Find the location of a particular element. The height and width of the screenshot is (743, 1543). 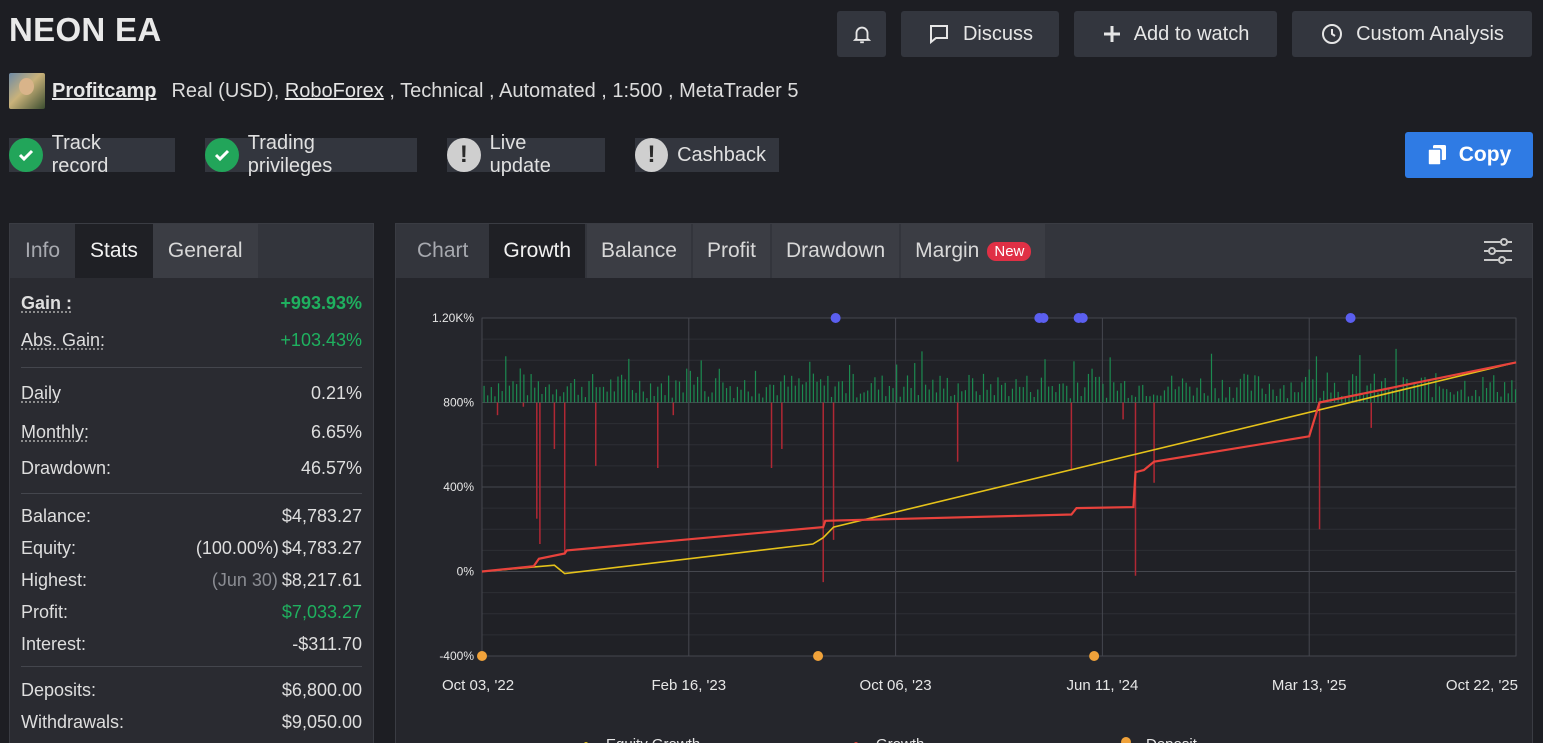

balance-value: $4,783.27 is located at coordinates (321, 515).